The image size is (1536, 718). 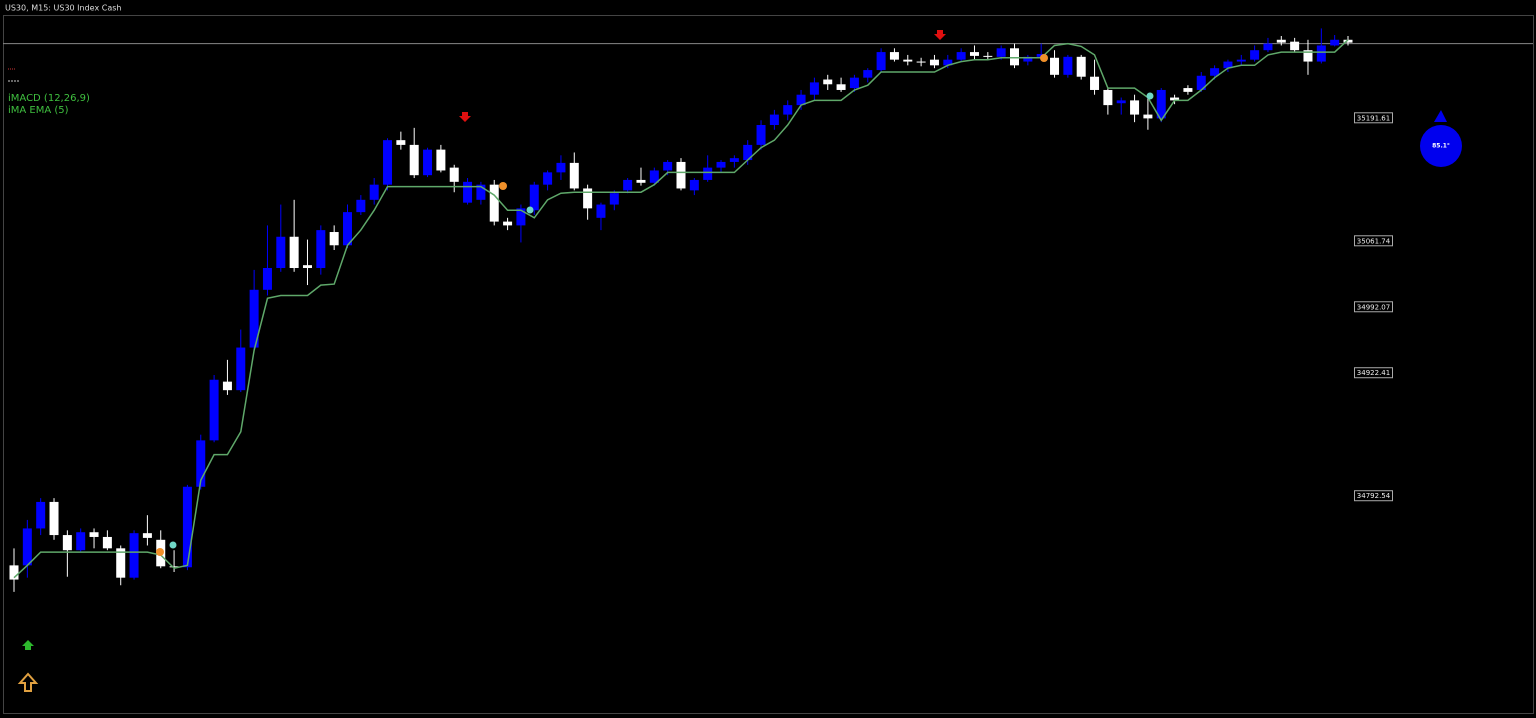 I want to click on price-label: 34992.07, so click(x=1373, y=307).